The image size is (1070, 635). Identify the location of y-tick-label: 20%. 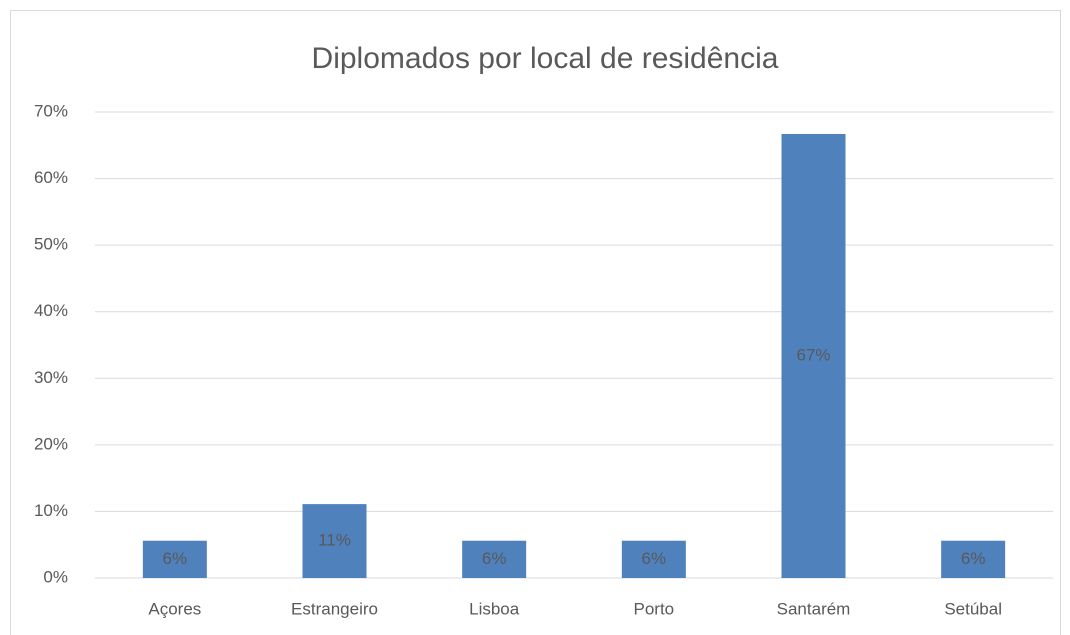
(51, 443).